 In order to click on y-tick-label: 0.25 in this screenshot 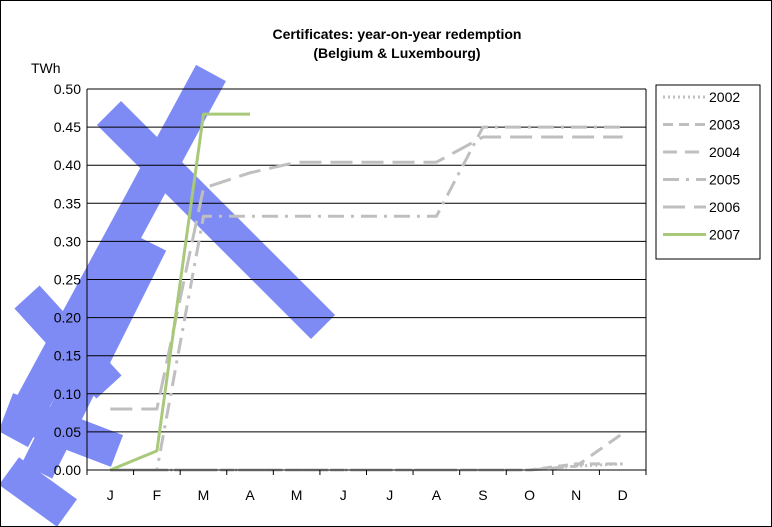, I will do `click(67, 280)`.